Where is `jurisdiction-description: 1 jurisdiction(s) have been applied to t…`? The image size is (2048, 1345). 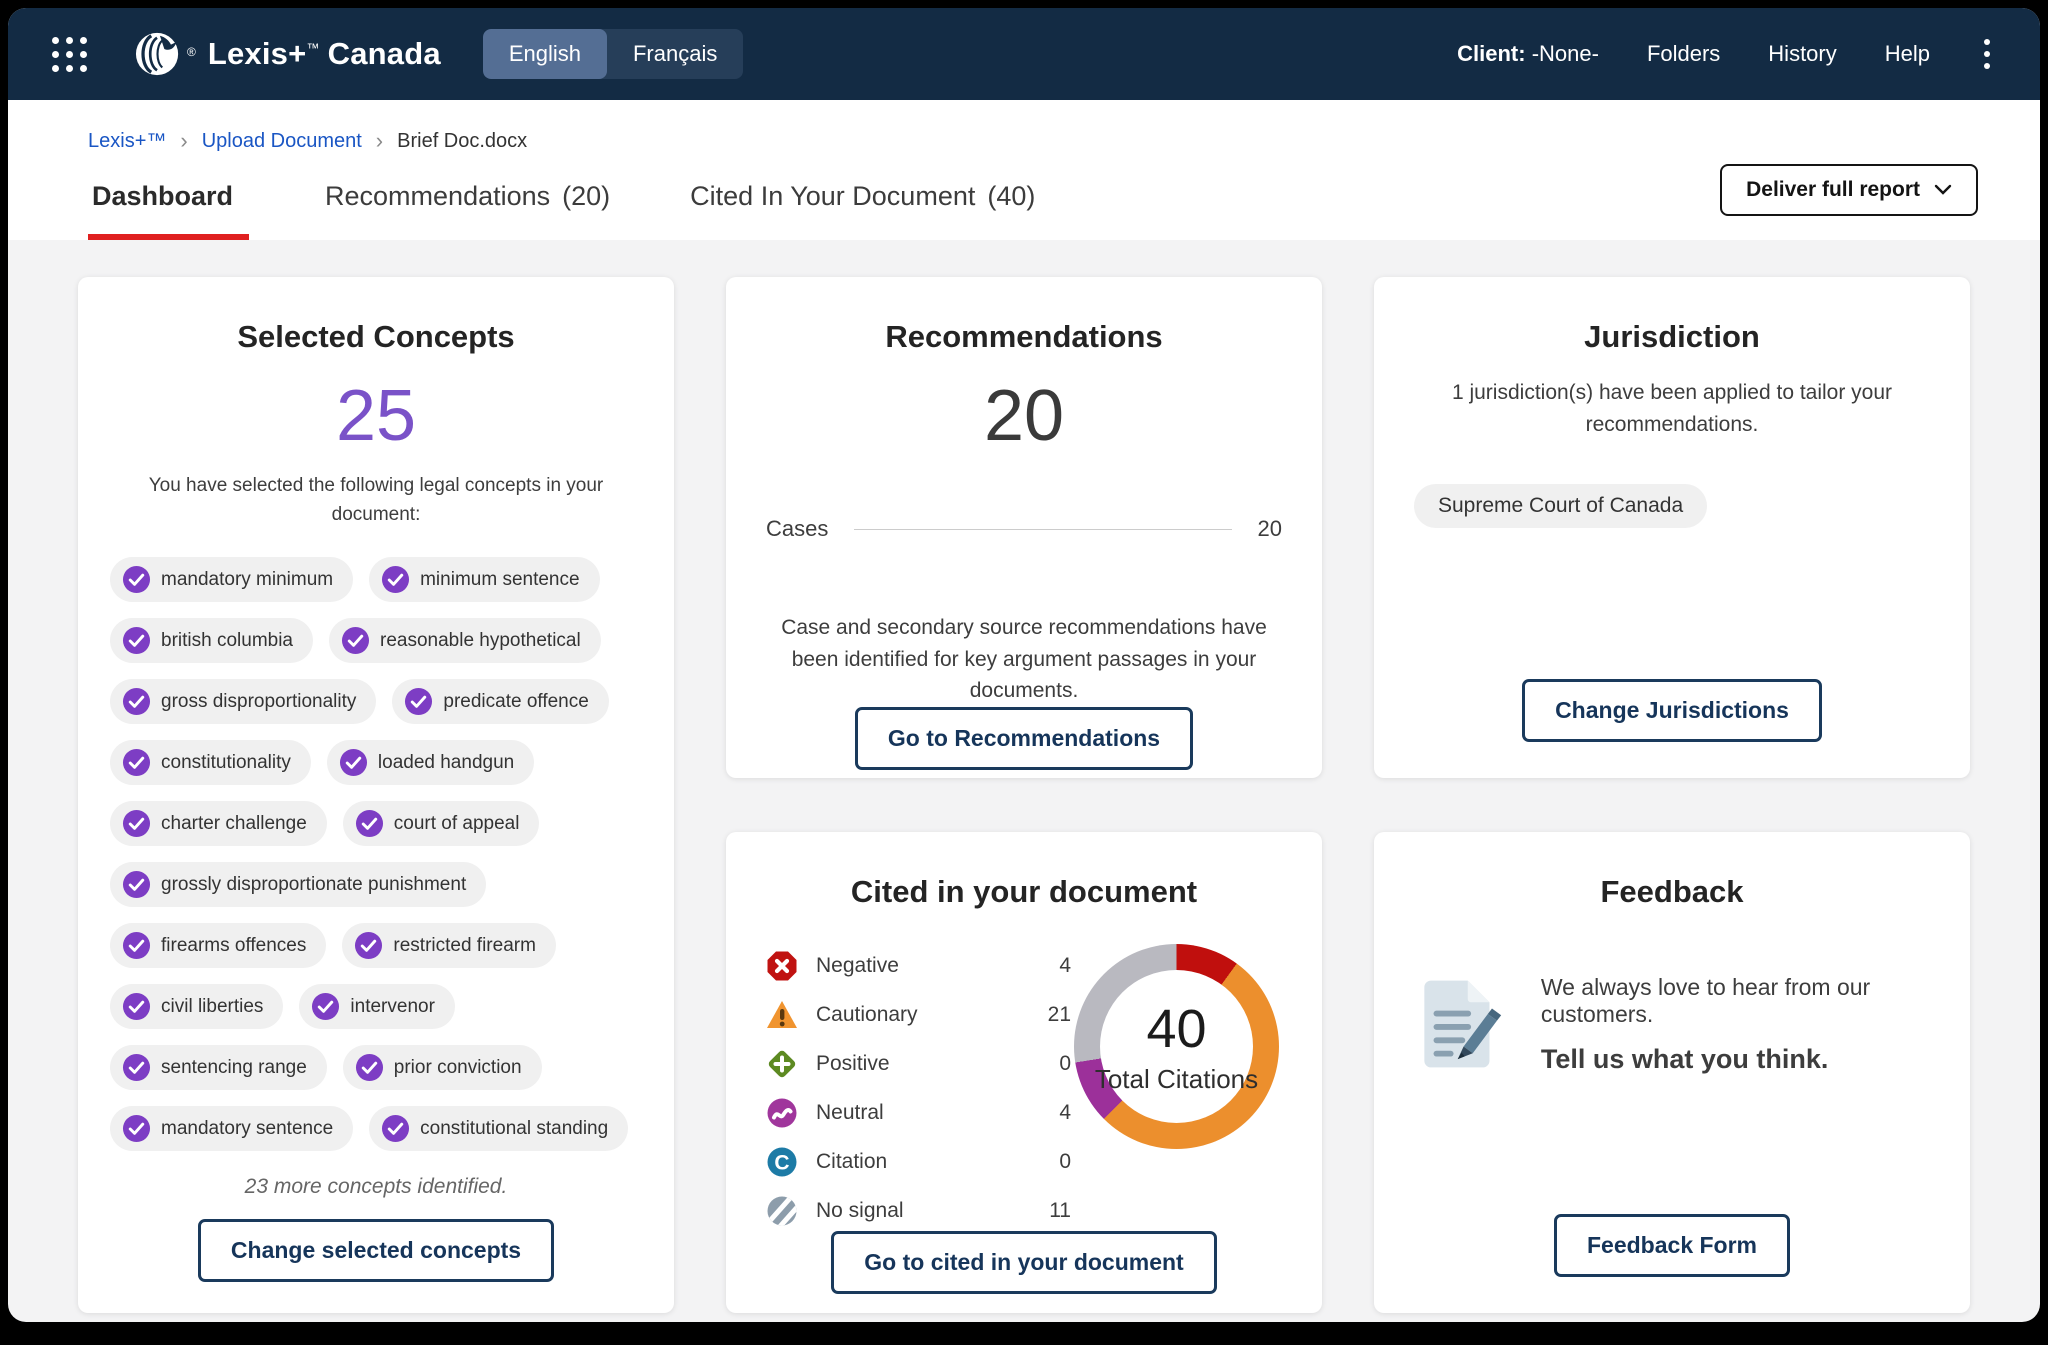
jurisdiction-description: 1 jurisdiction(s) have been applied to t… is located at coordinates (1672, 408).